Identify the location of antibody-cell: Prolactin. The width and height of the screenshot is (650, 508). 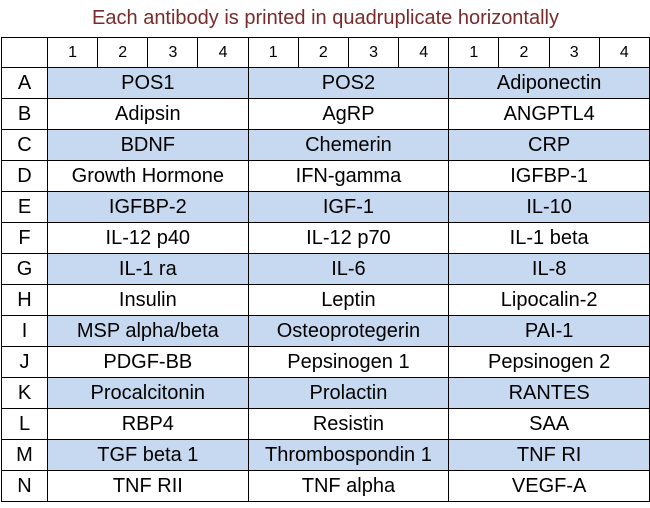
(348, 393).